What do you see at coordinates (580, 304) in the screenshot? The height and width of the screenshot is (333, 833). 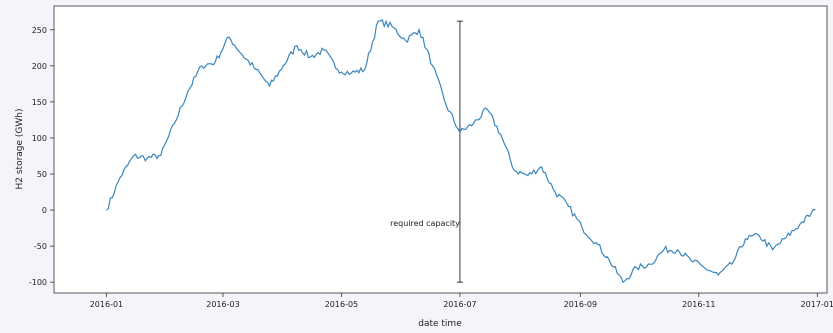 I see `x-tick-label: 2016-09` at bounding box center [580, 304].